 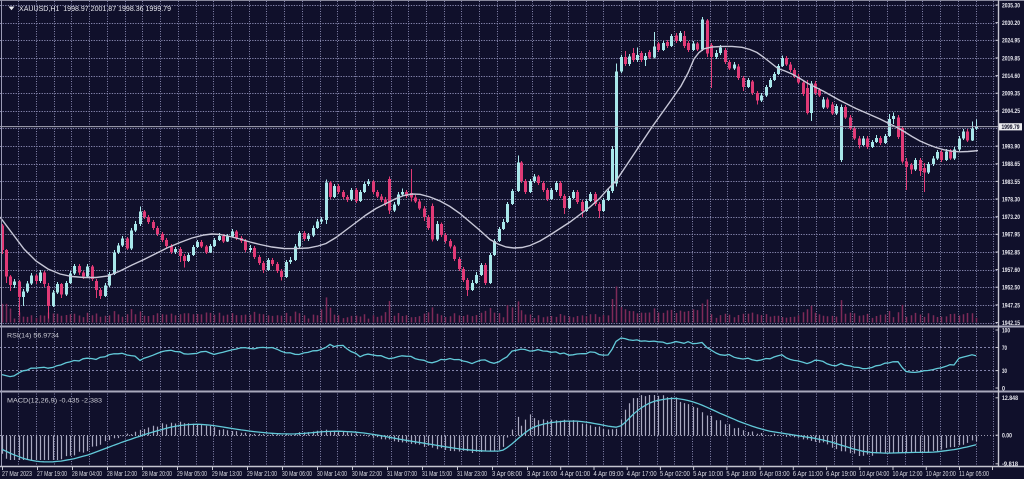 I want to click on svg-text: 0, so click(x=1003, y=388).